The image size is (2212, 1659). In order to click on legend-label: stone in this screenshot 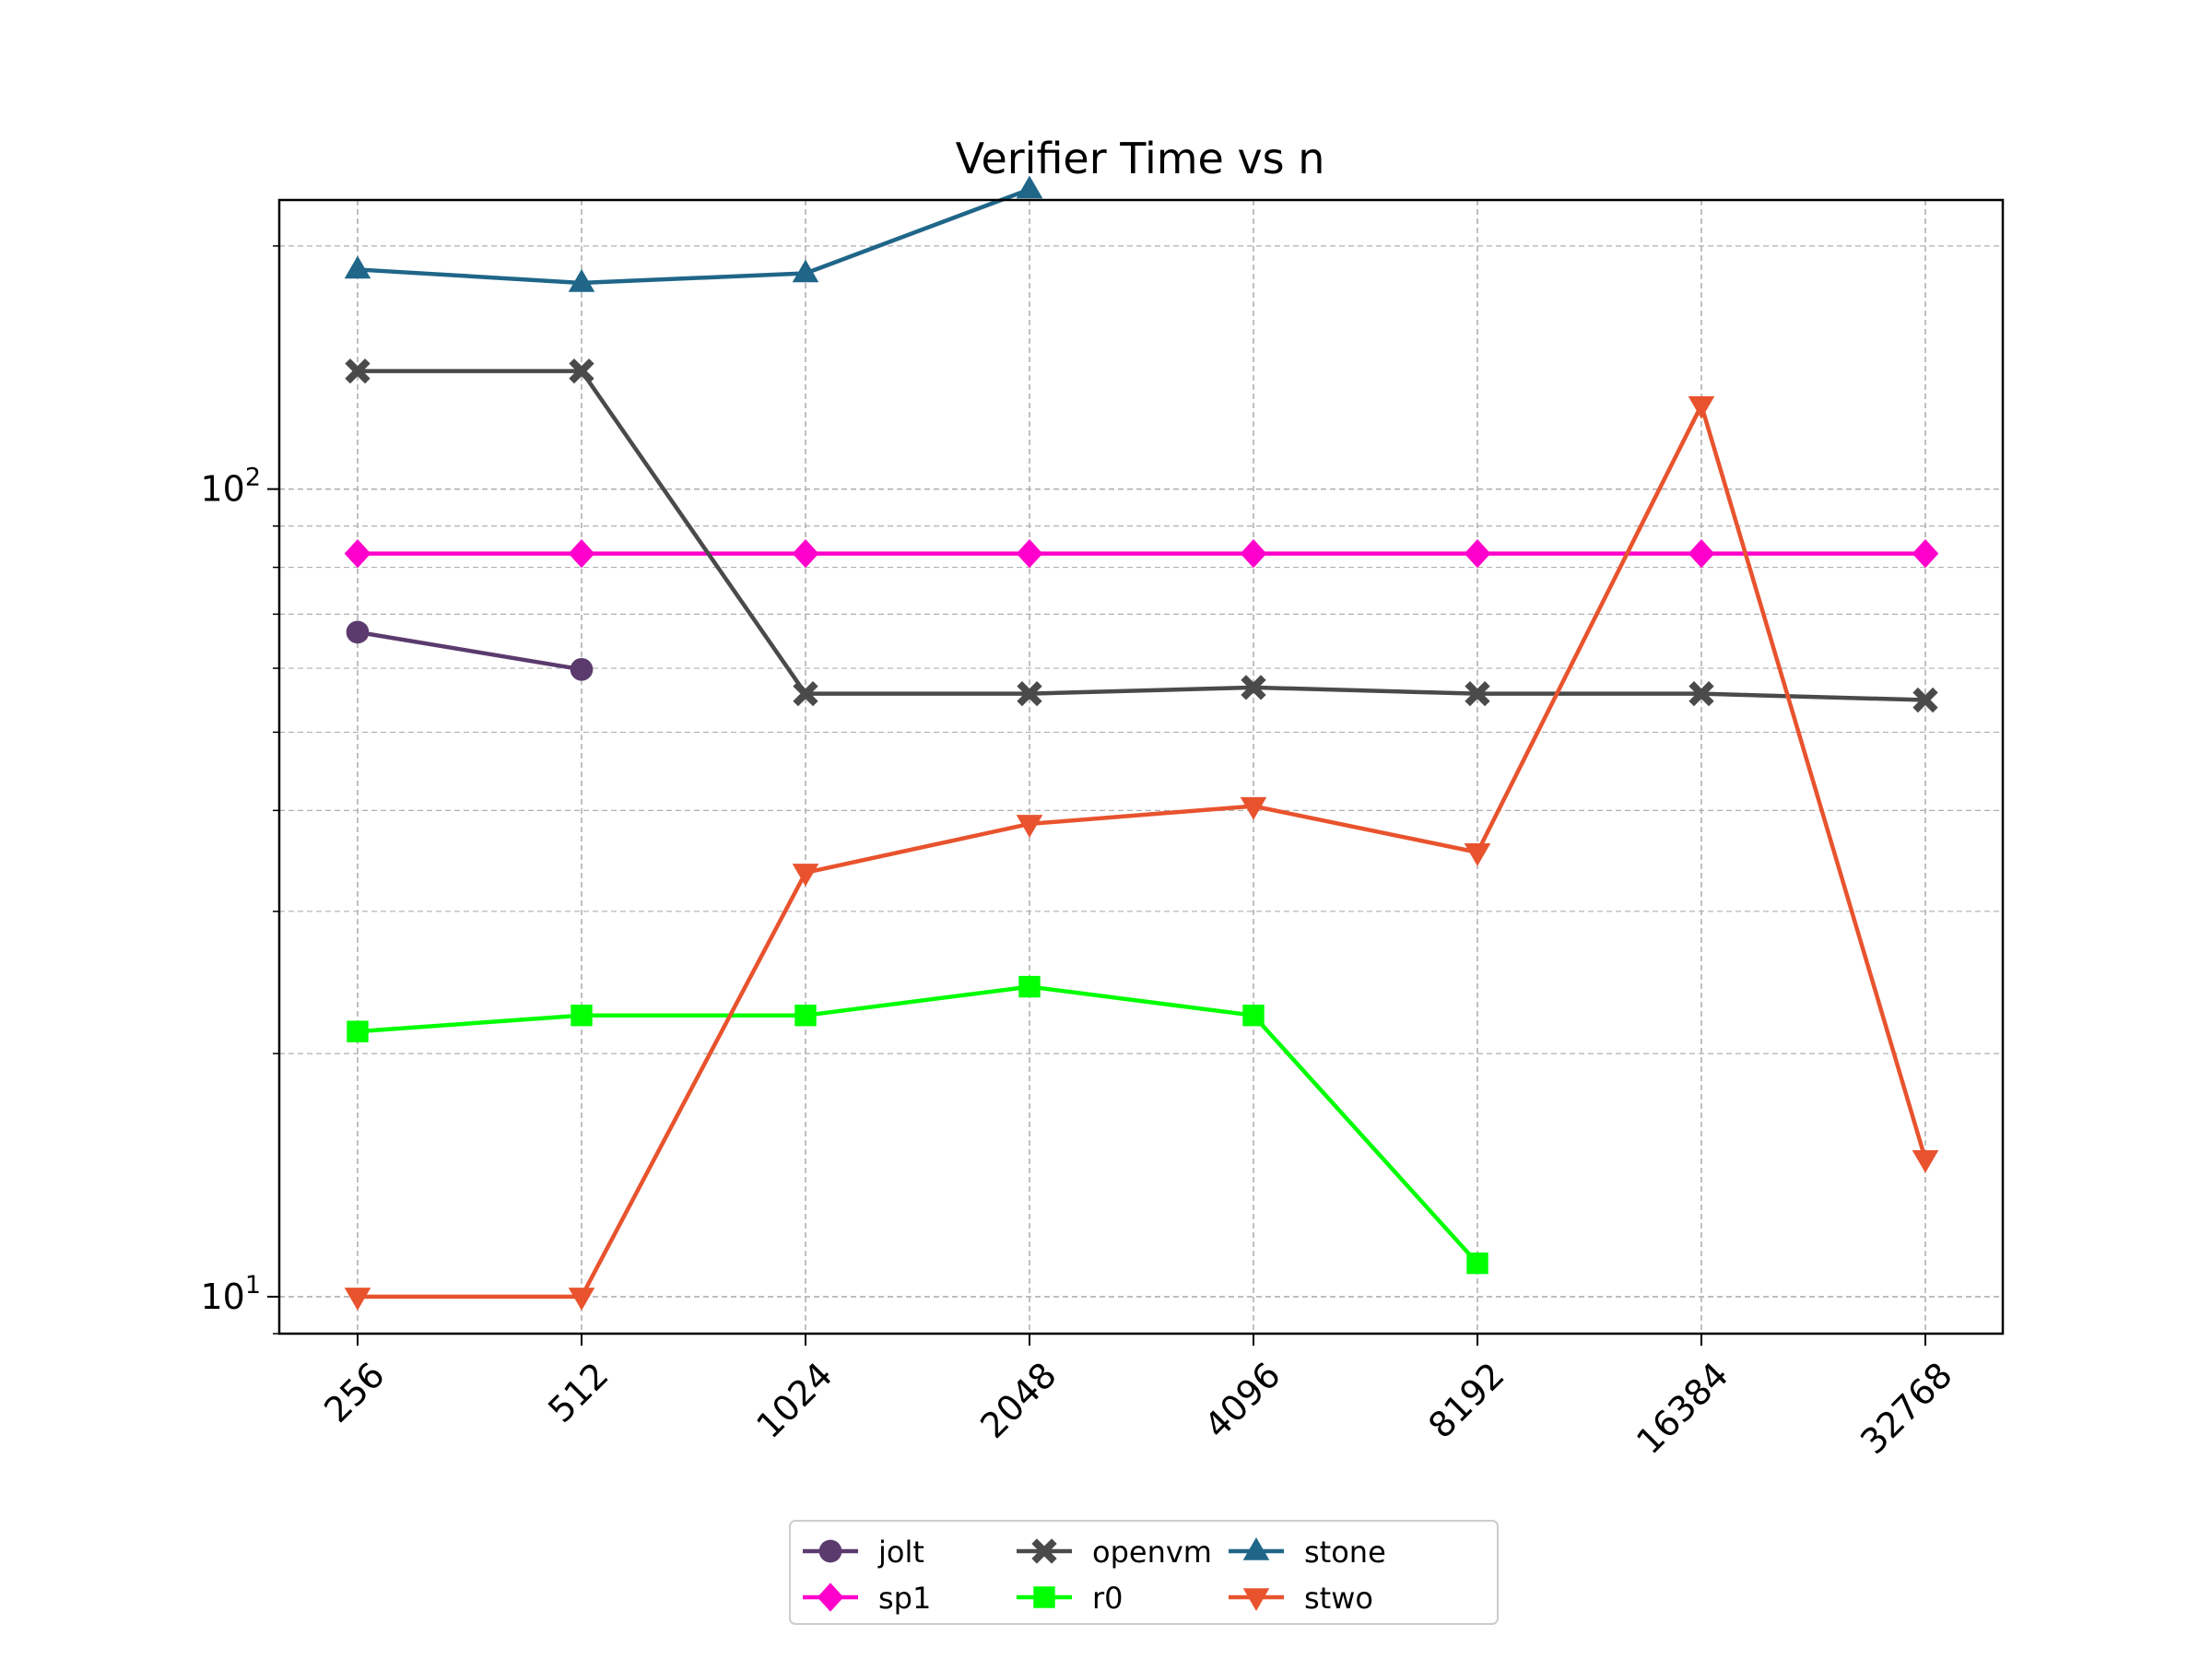, I will do `click(1345, 1552)`.